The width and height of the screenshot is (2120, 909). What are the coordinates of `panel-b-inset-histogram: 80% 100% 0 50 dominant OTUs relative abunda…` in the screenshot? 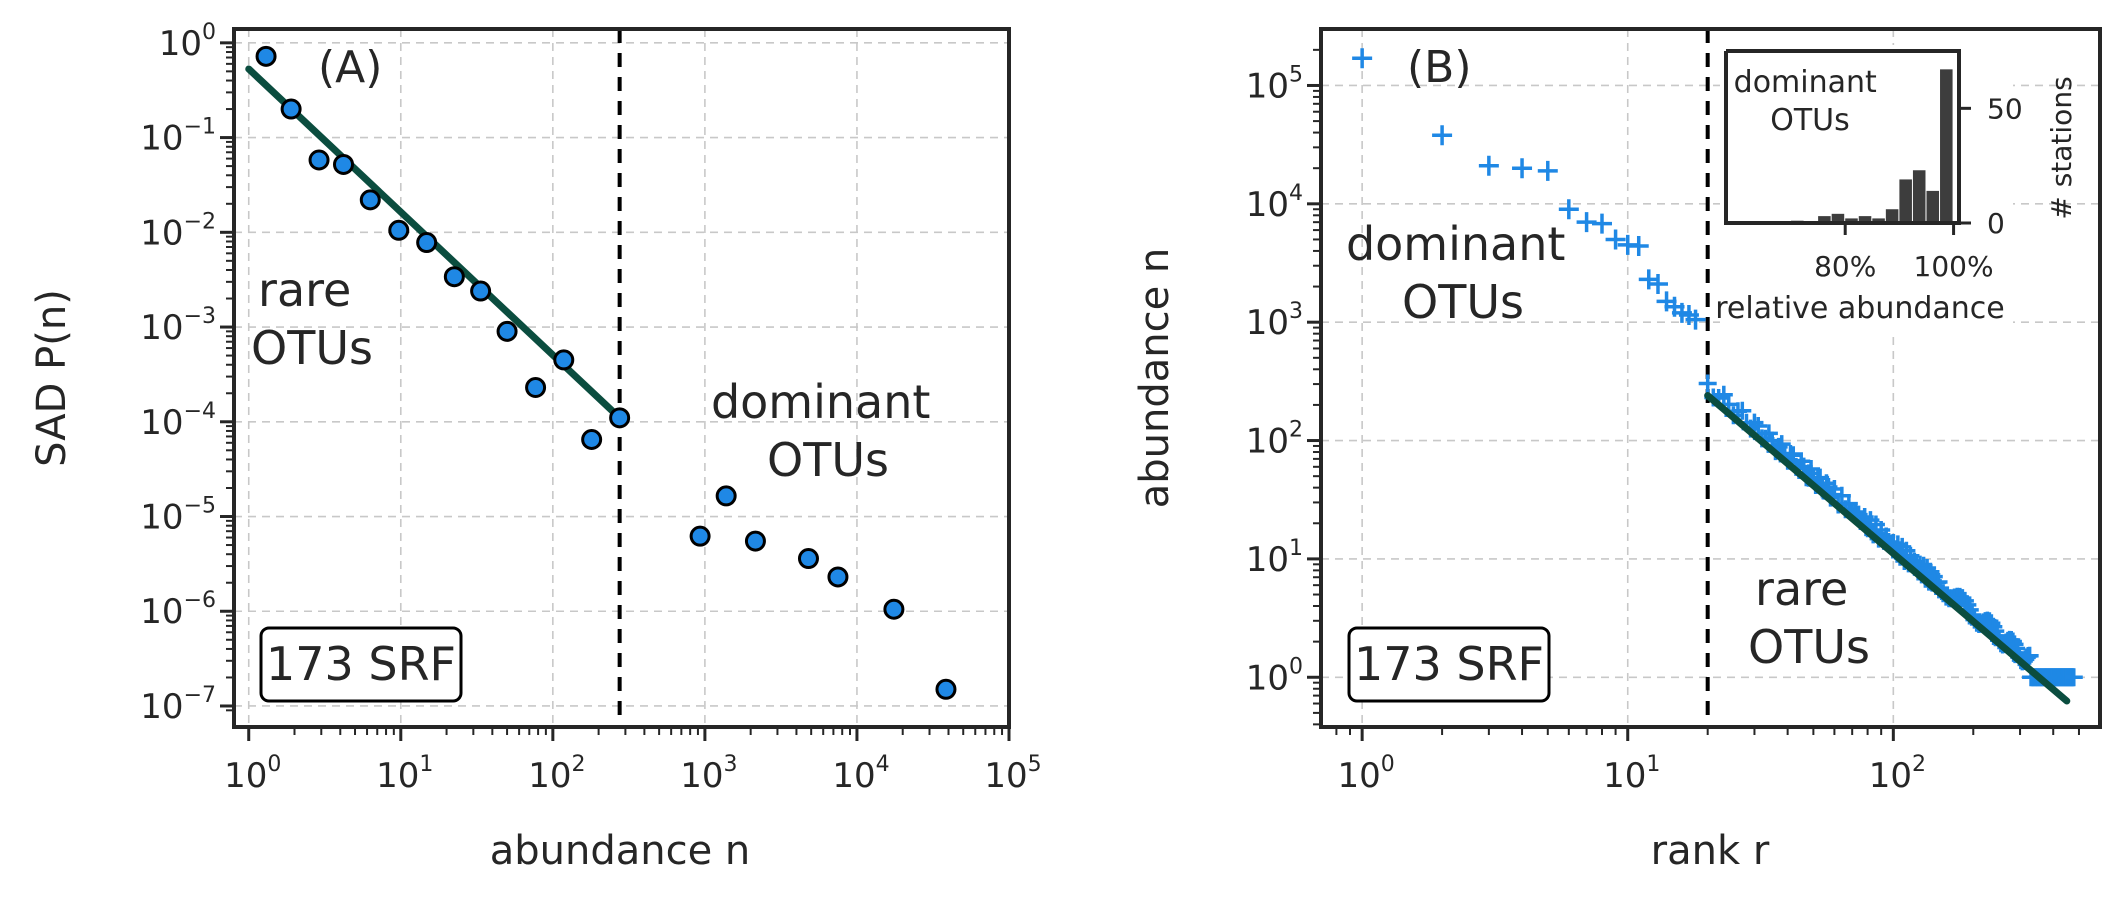 It's located at (1896, 191).